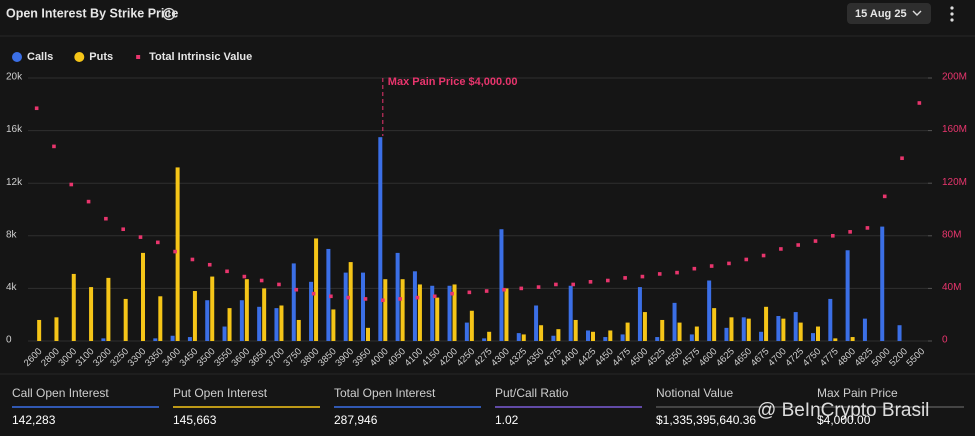  Describe the element at coordinates (954, 77) in the screenshot. I see `y2-tick-label: 200M` at that location.